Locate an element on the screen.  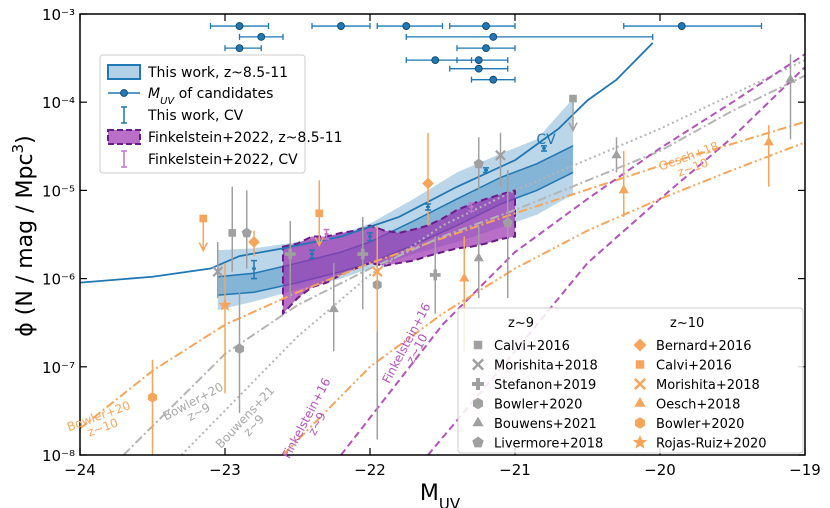
legend-label: Rojas-Ruiz+2020 is located at coordinates (711, 444).